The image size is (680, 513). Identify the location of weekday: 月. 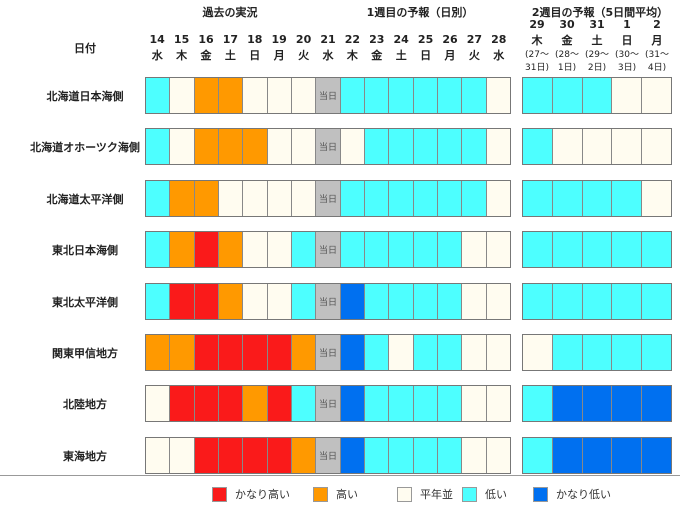
(657, 40).